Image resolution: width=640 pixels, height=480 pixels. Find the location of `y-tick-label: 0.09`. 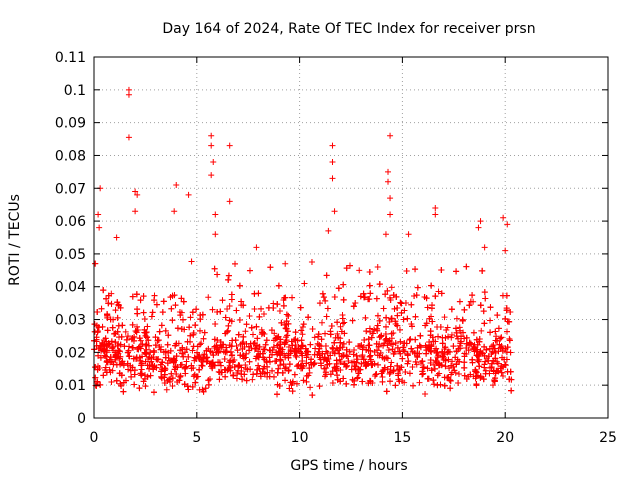

y-tick-label: 0.09 is located at coordinates (70, 124).